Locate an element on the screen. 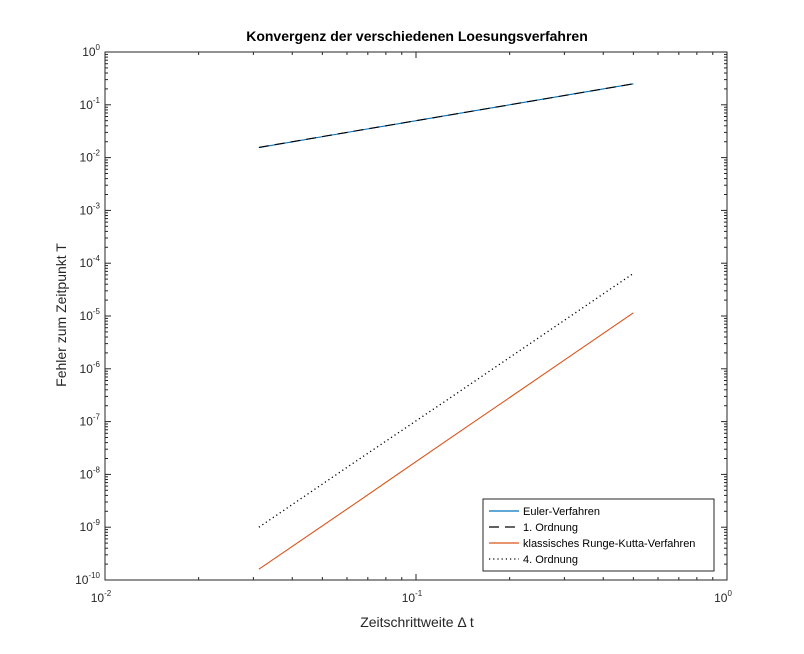  legend-label-euler-verfahren: Euler-Verfahren is located at coordinates (561, 512).